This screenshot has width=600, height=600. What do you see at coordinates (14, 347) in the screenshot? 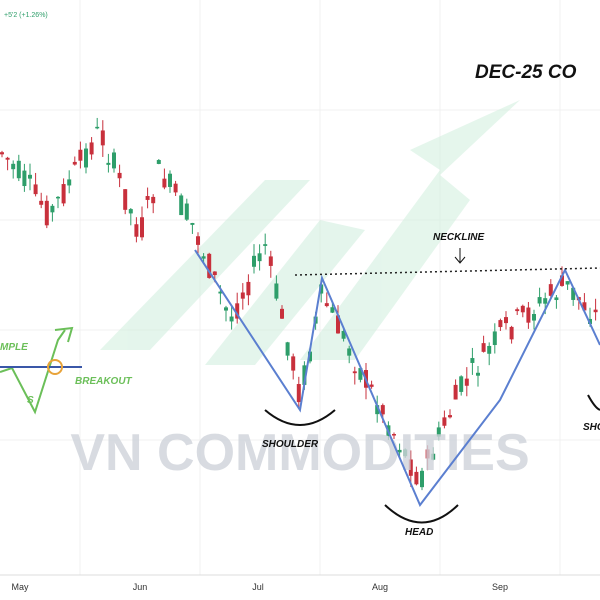
I see `inset-label: MPLE` at bounding box center [14, 347].